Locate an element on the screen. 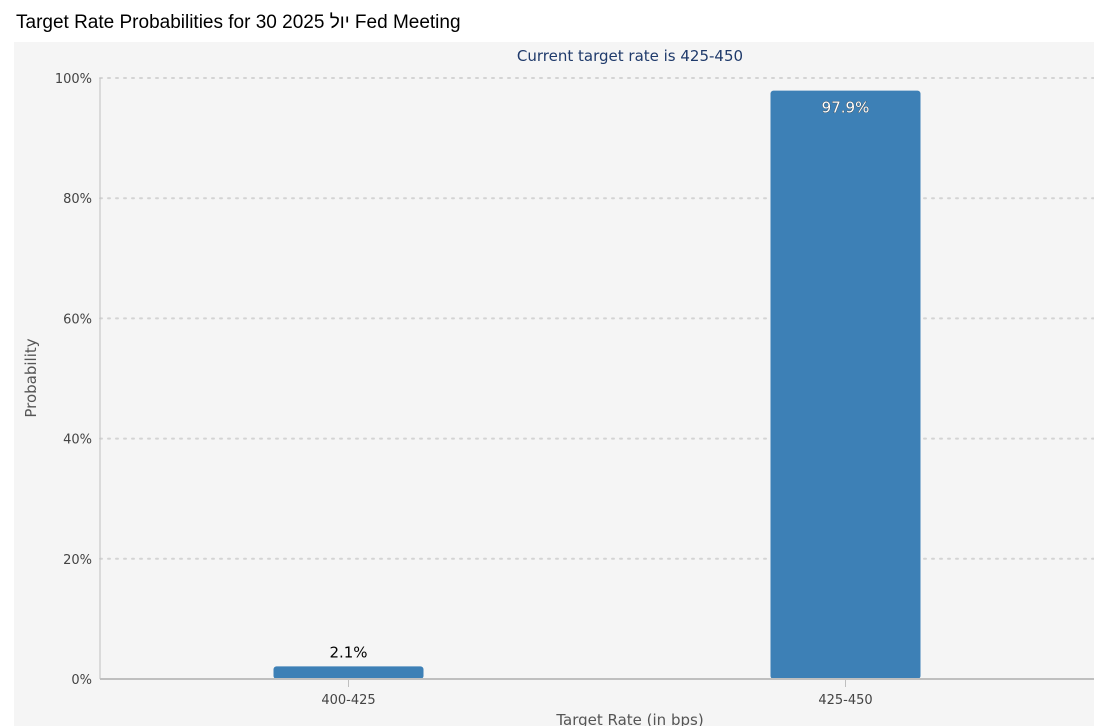  x-tick-label: 400-425 is located at coordinates (348, 700).